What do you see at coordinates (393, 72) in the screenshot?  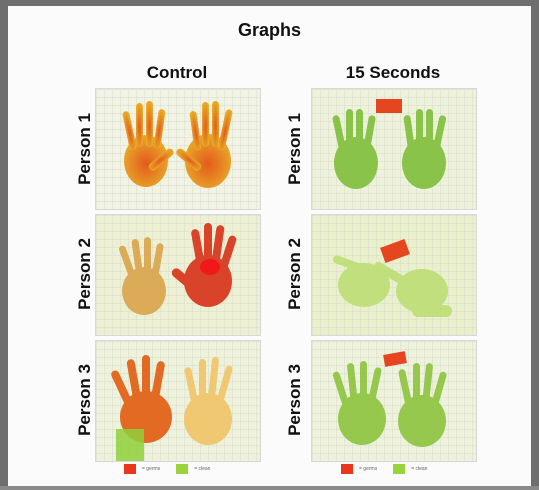 I see `column-header-15-seconds: 15 Seconds` at bounding box center [393, 72].